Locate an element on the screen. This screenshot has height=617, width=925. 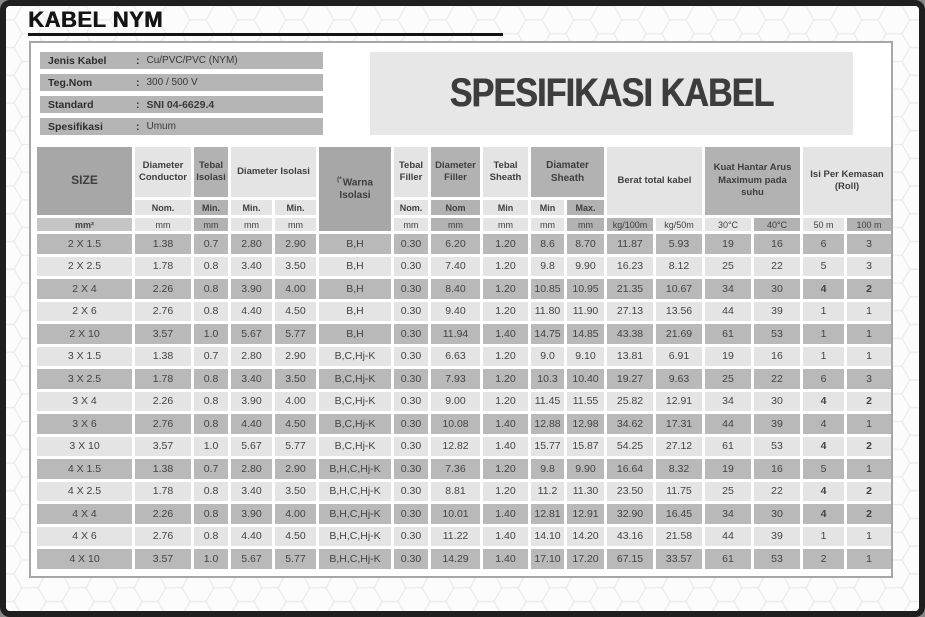
info-row-standard: Standard : SNI 04-6629.4 is located at coordinates (181, 104).